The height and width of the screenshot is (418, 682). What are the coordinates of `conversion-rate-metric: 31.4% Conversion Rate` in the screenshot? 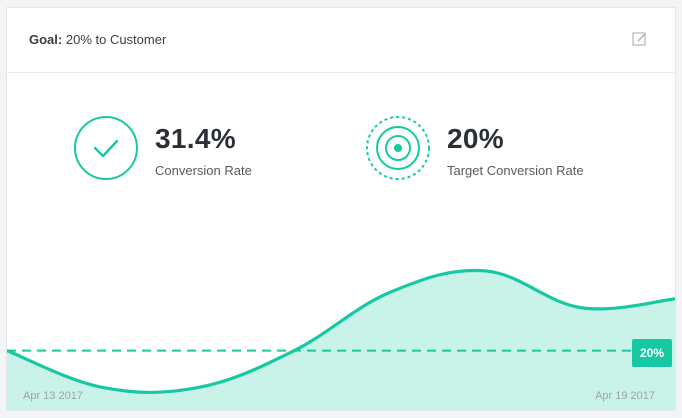 It's located at (188, 150).